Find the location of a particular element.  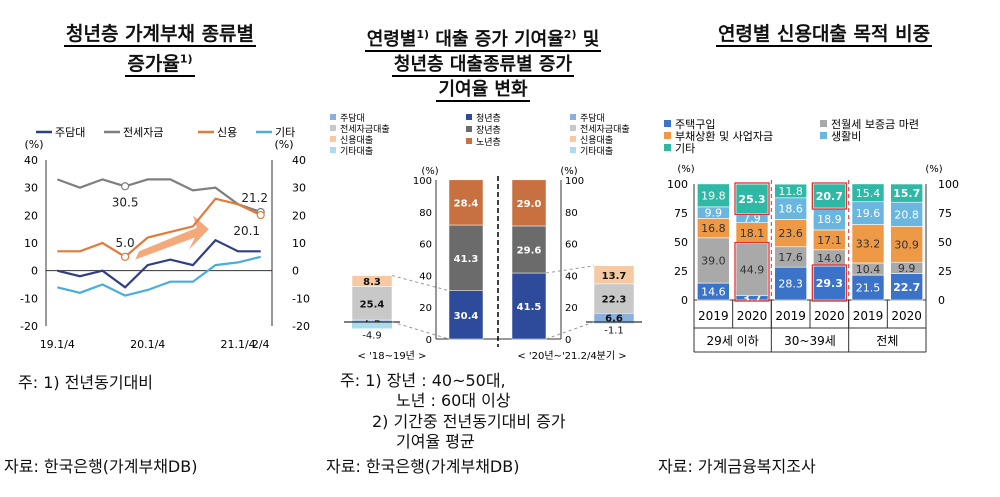

annotation-label: 30.5 is located at coordinates (125, 202).